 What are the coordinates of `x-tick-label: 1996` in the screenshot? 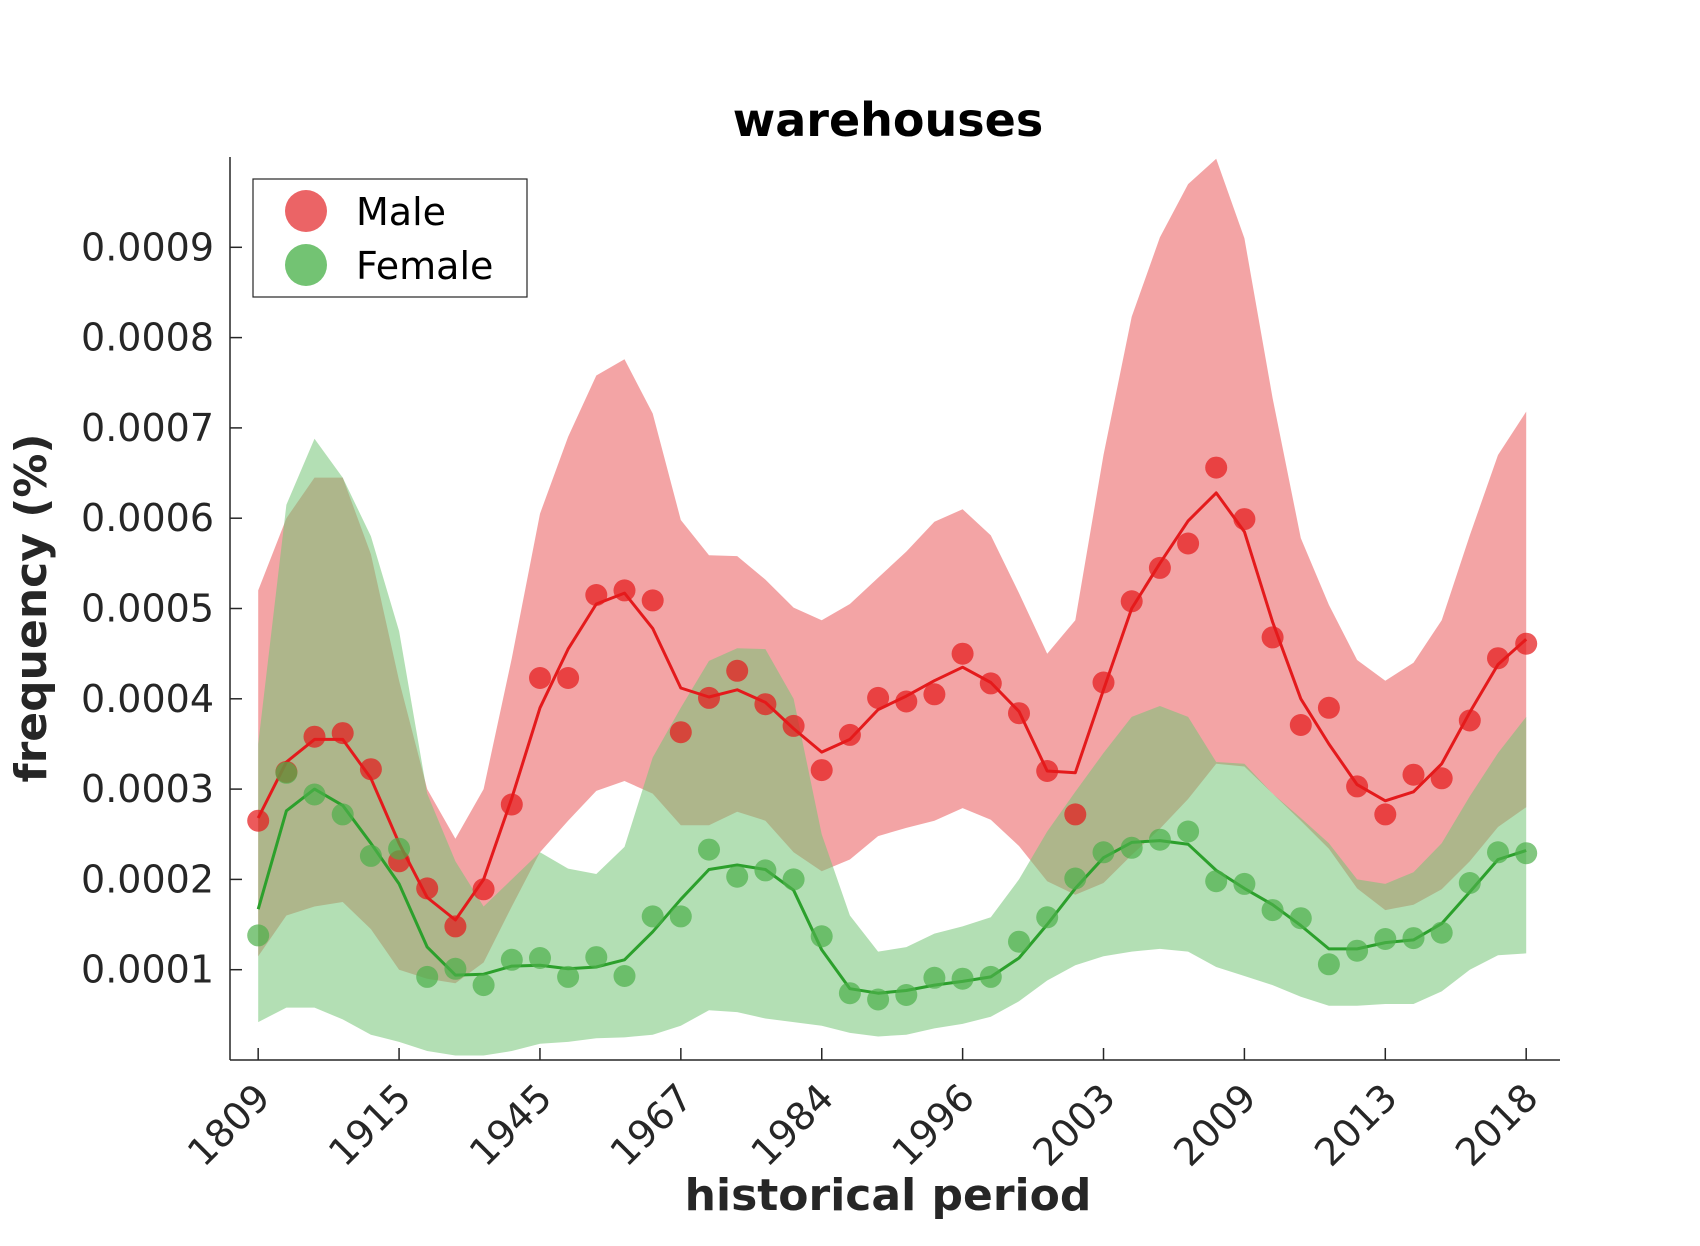 It's located at (933, 1125).